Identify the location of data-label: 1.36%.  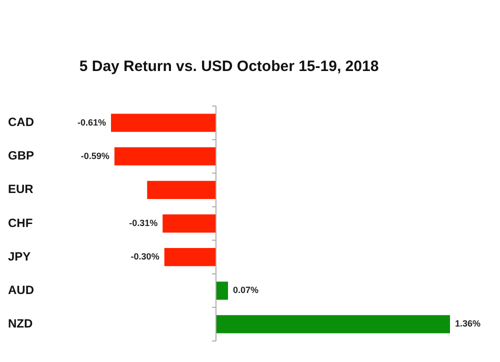
(468, 323).